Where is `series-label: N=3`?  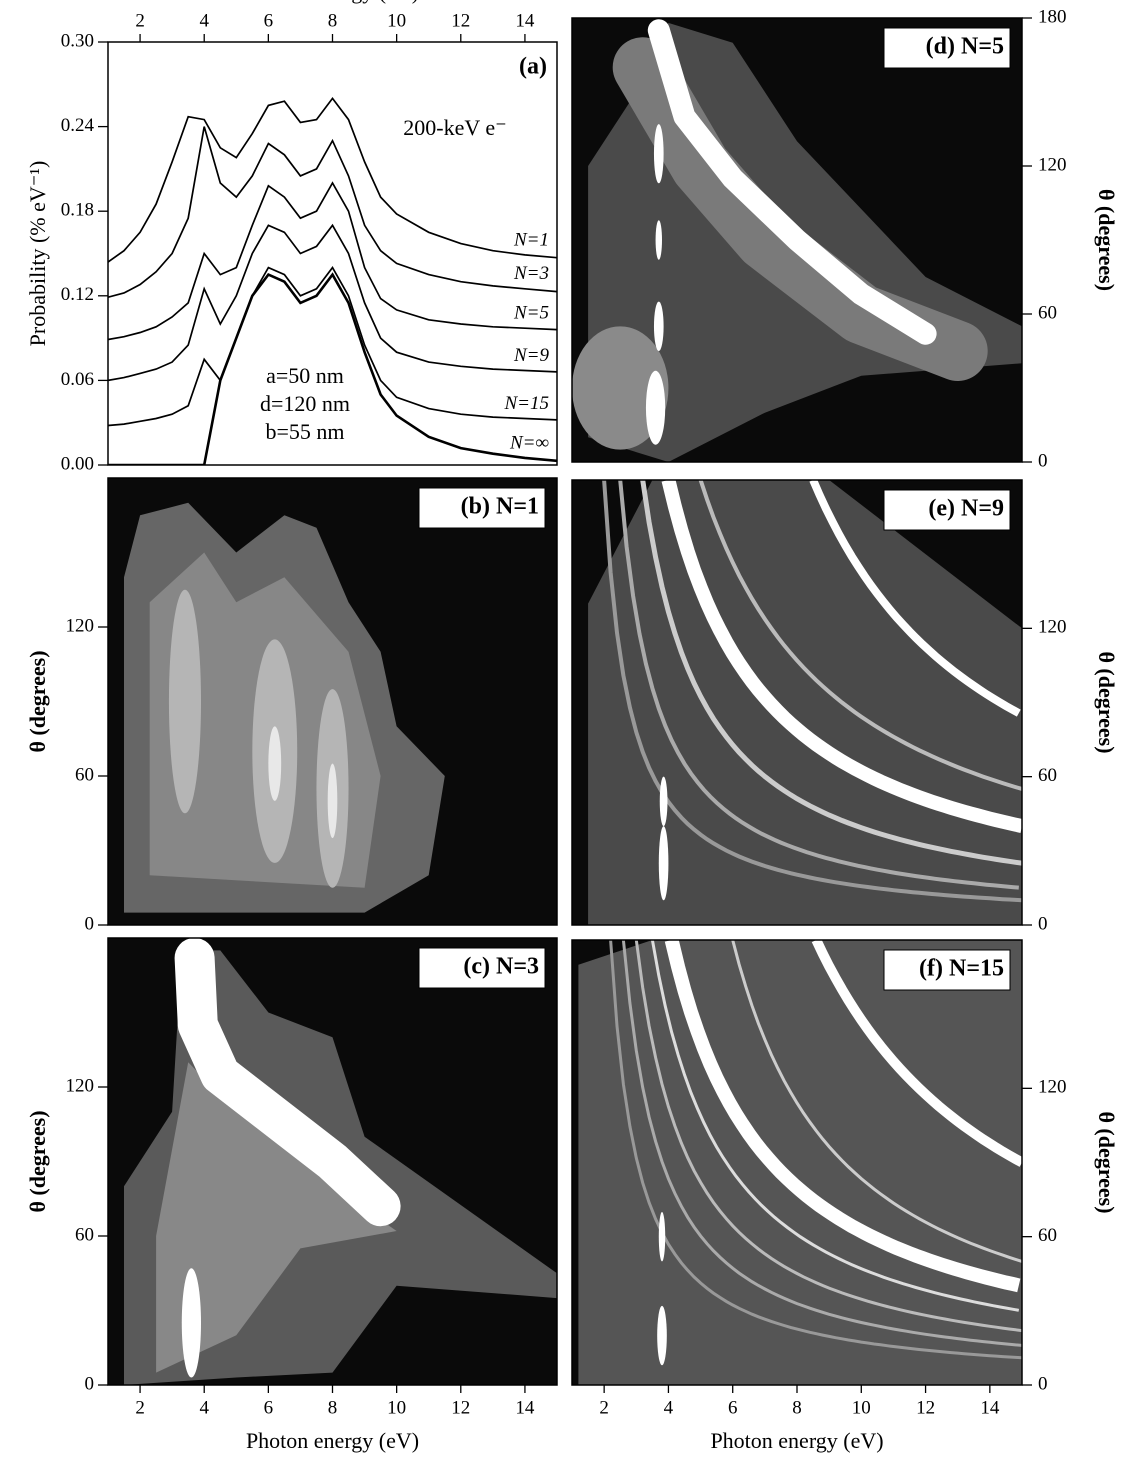
series-label: N=3 is located at coordinates (531, 273).